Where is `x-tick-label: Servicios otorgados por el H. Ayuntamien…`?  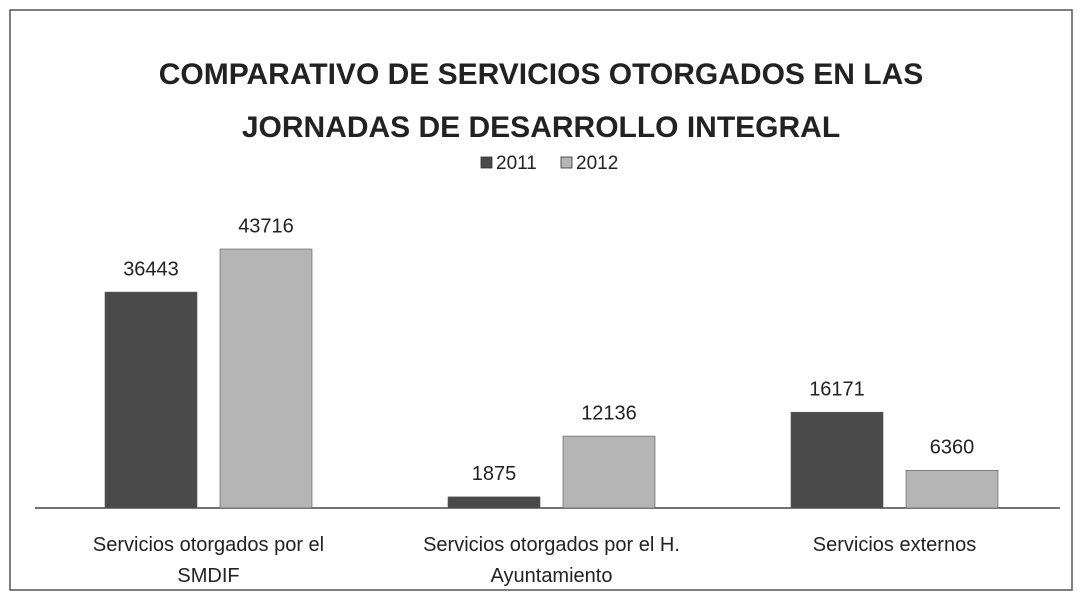 x-tick-label: Servicios otorgados por el H. Ayuntamien… is located at coordinates (551, 560).